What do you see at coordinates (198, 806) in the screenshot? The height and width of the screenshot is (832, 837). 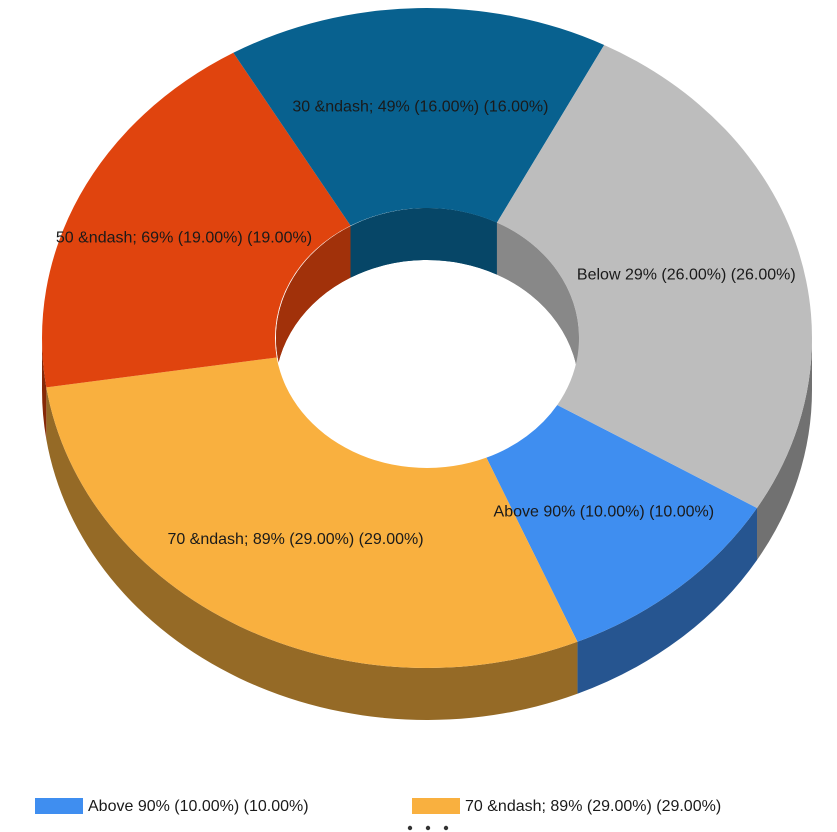 I see `legend-label: Above 90% (10.00%) (10.00%)` at bounding box center [198, 806].